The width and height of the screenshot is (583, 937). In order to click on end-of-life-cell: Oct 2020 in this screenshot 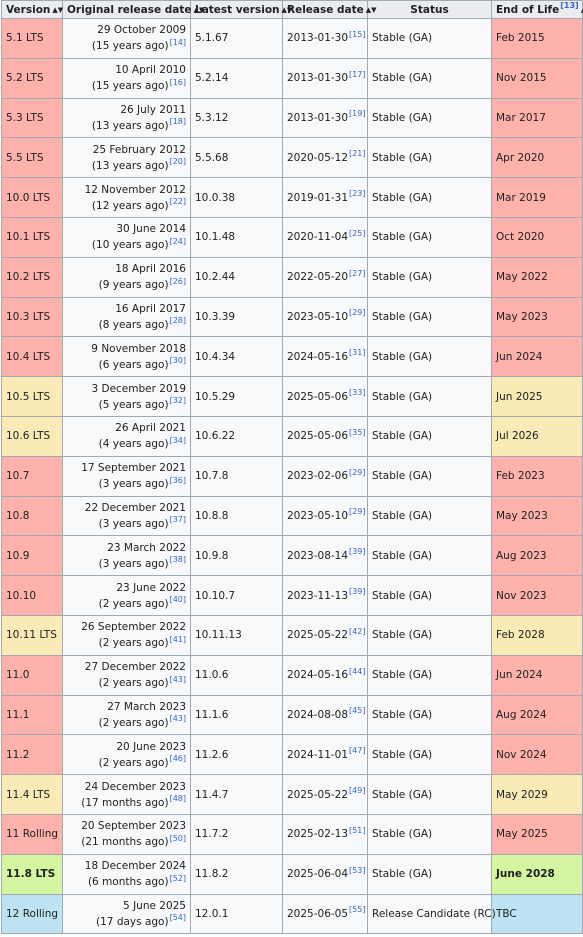, I will do `click(537, 237)`.